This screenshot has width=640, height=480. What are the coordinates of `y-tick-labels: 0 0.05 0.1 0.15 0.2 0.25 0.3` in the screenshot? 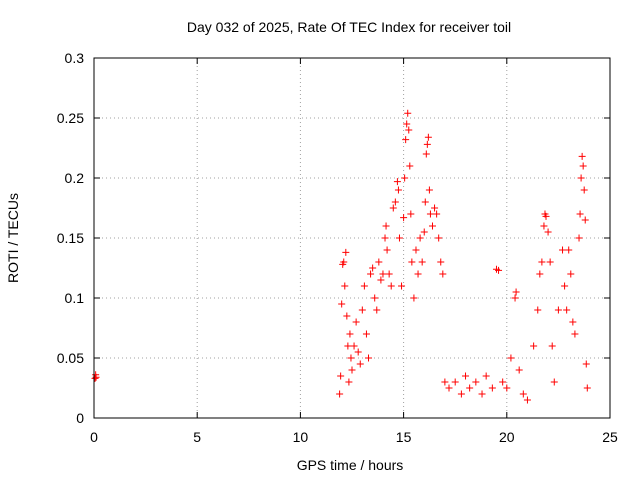 It's located at (70, 238).